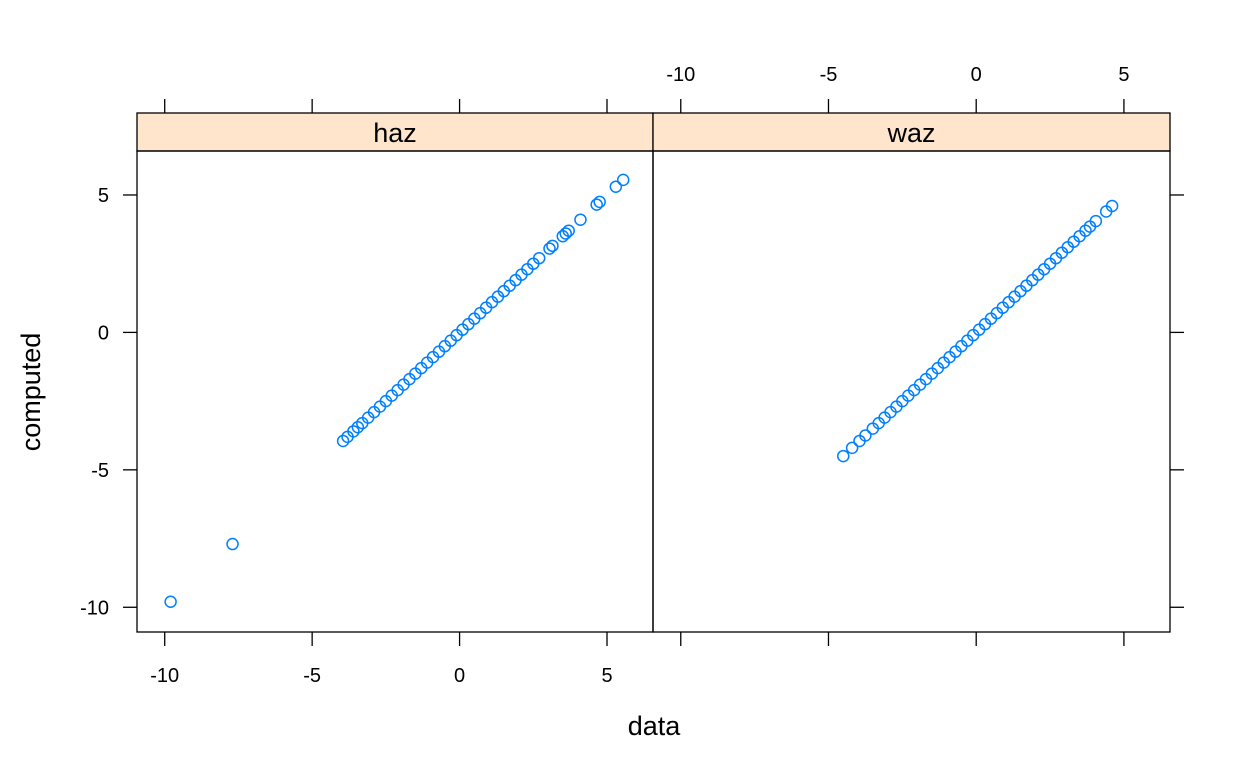  Describe the element at coordinates (31, 392) in the screenshot. I see `y-axis-title: computed` at that location.